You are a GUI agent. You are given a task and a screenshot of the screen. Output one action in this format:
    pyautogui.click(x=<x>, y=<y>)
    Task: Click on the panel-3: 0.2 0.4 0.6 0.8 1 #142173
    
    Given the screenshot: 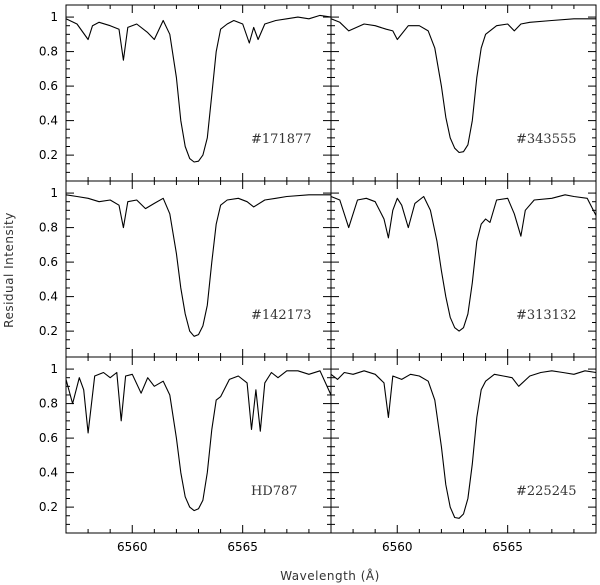 What is the action you would take?
    pyautogui.click(x=185, y=269)
    